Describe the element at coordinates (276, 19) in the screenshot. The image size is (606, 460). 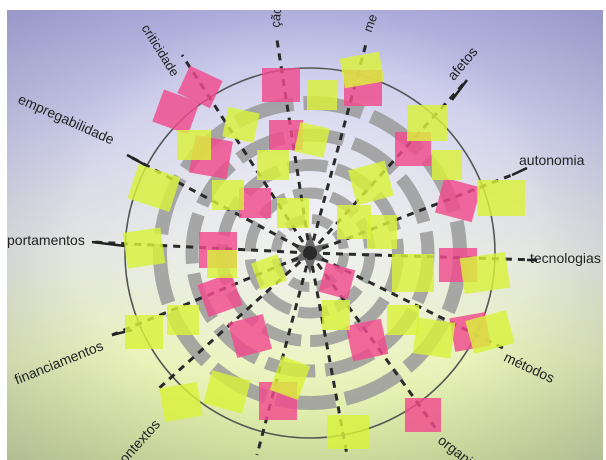
I see `label-cao: ção` at that location.